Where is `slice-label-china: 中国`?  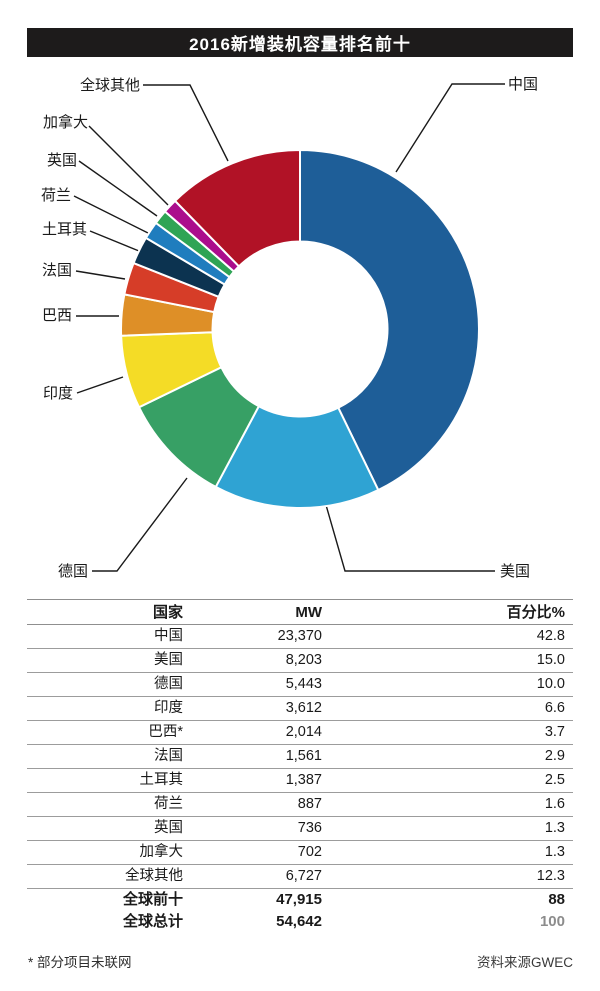
slice-label-china: 中国 is located at coordinates (523, 84).